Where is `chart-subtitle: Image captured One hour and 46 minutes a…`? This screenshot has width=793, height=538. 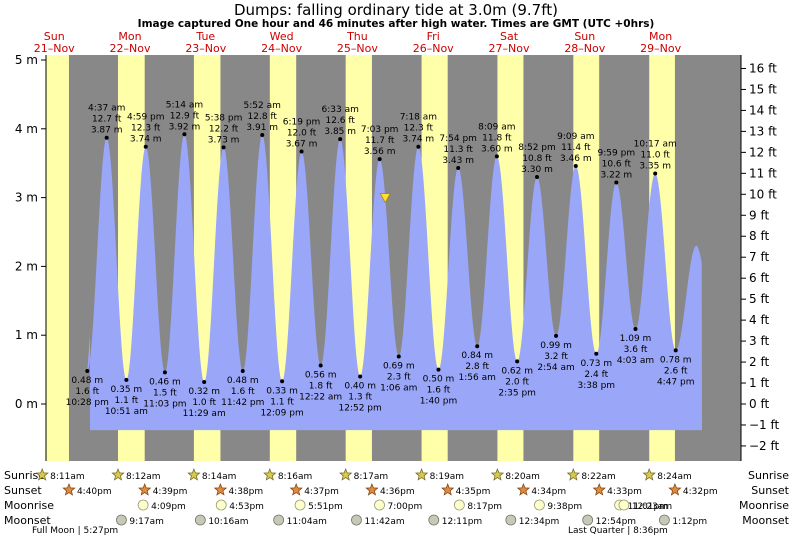 chart-subtitle: Image captured One hour and 46 minutes a… is located at coordinates (396, 24).